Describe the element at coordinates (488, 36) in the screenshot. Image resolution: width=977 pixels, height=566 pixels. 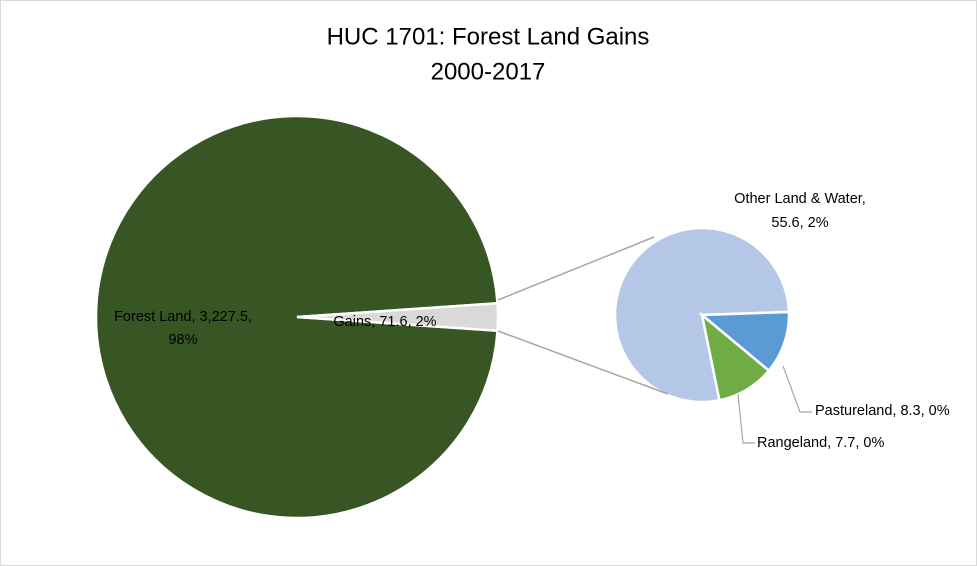
I see `chart-title: HUC 1701: Forest Land Gains` at that location.